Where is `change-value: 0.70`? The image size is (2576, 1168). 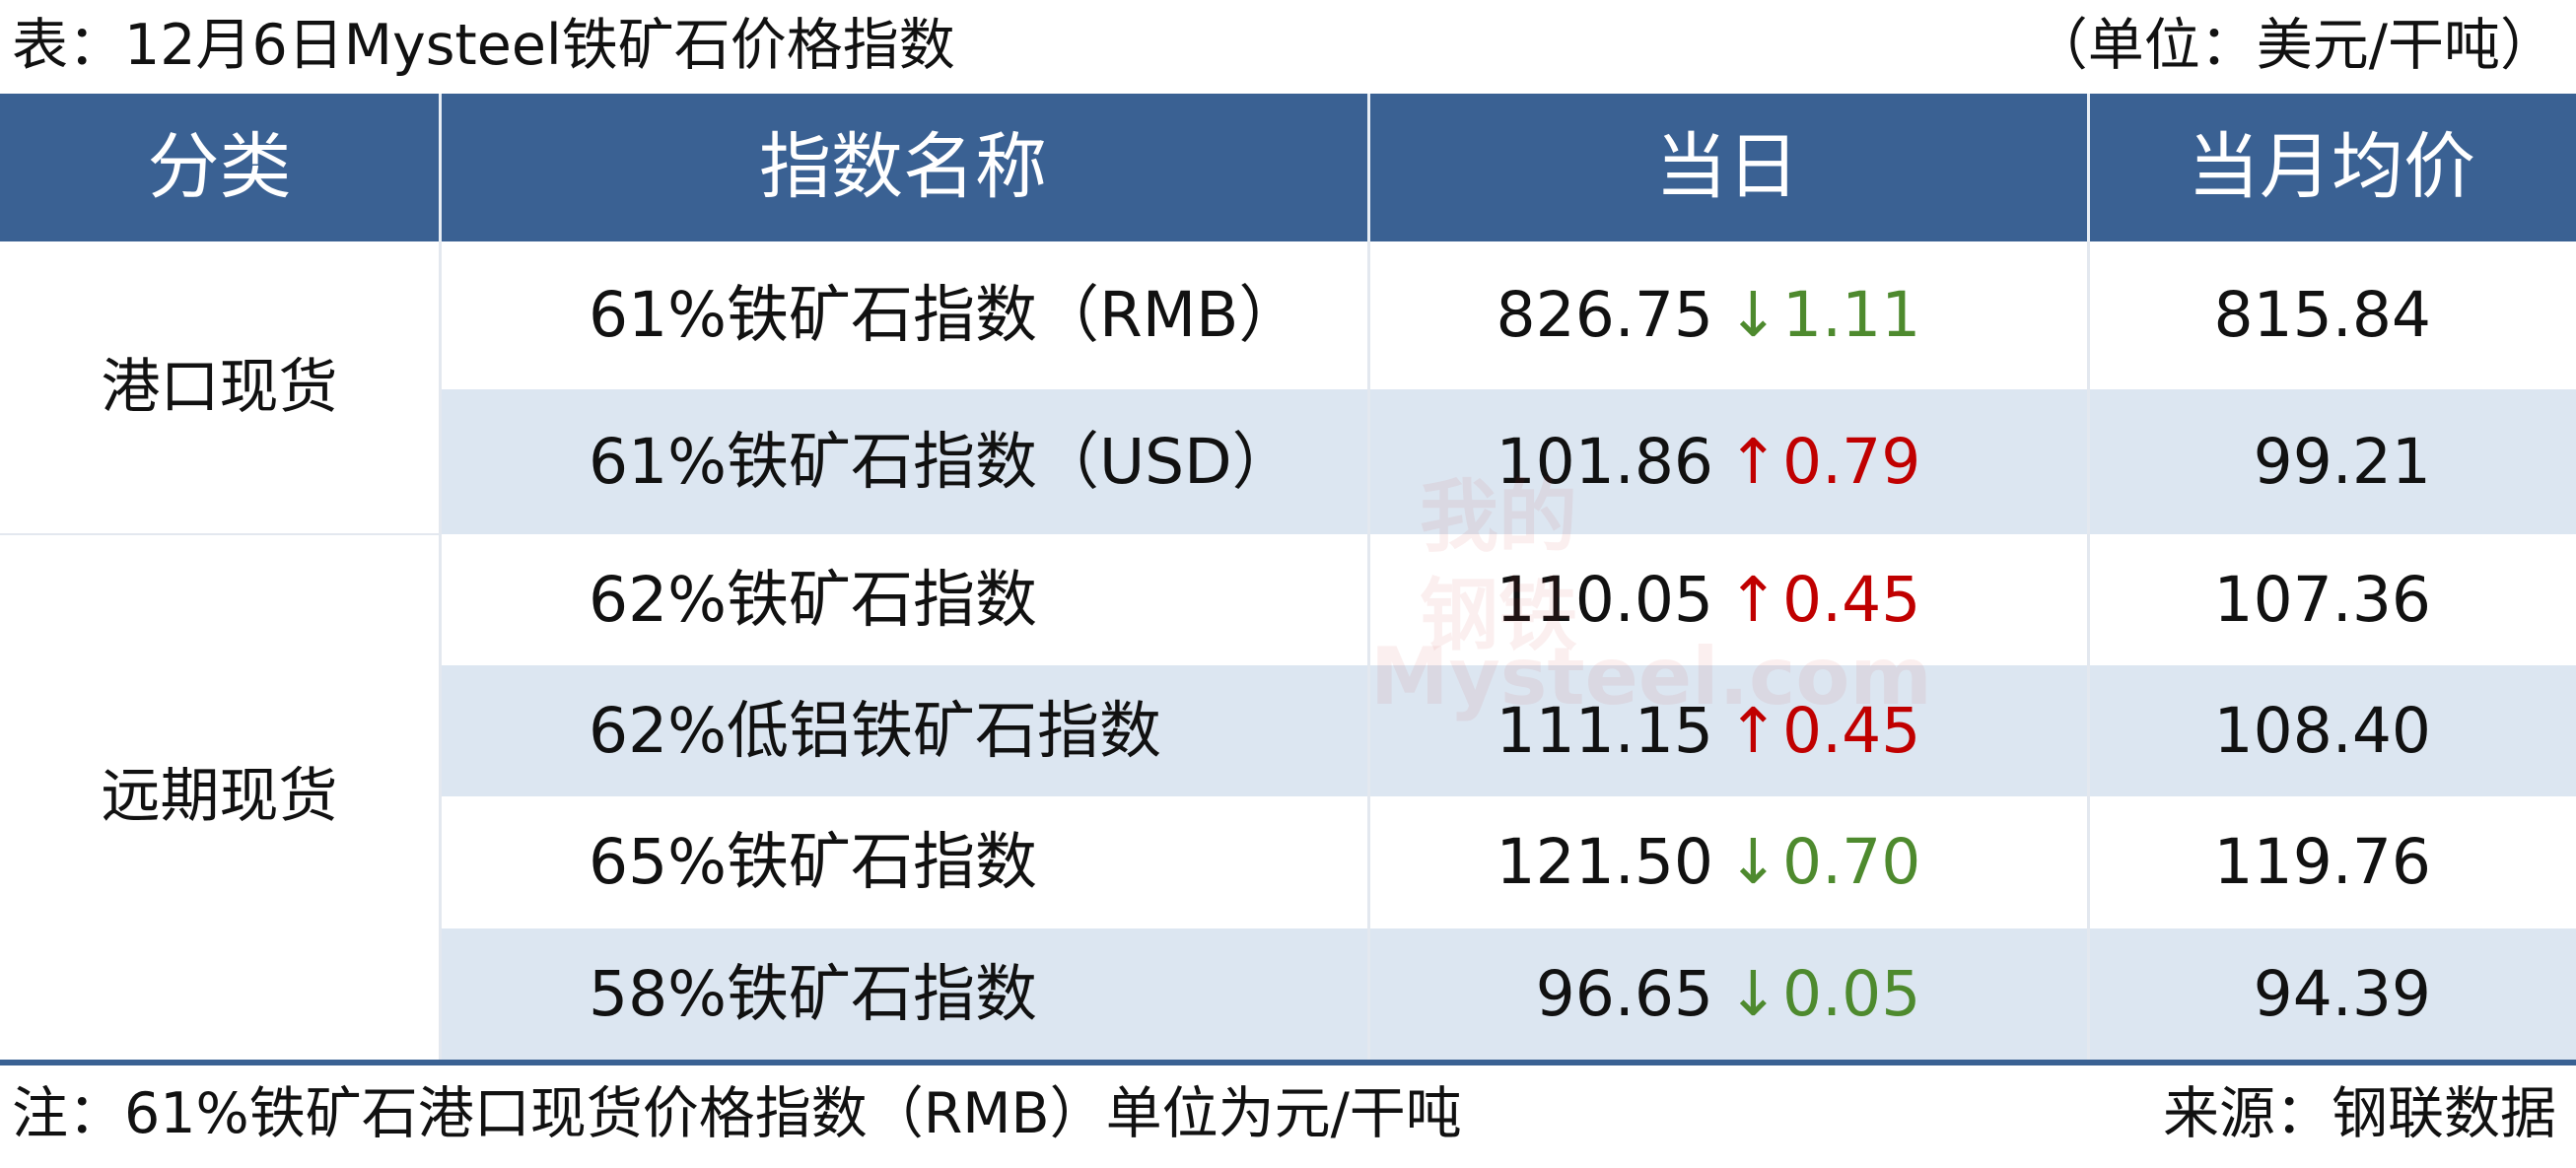 change-value: 0.70 is located at coordinates (1852, 862).